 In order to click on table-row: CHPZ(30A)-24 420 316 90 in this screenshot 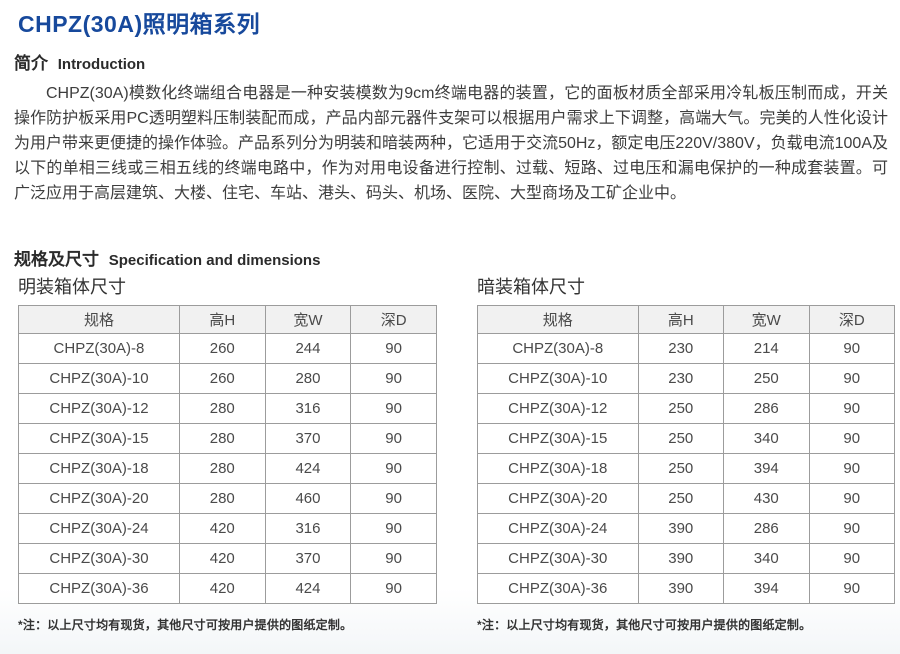, I will do `click(227, 528)`.